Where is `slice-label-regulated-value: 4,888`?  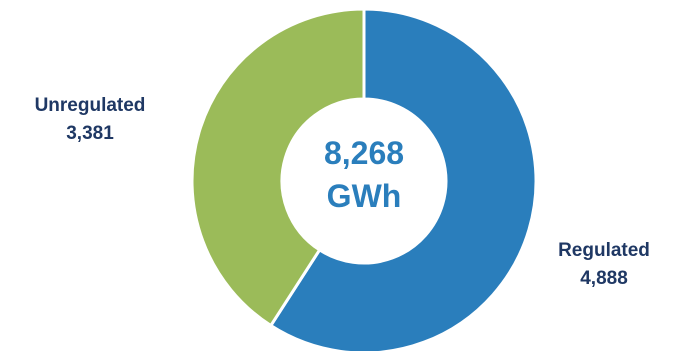
slice-label-regulated-value: 4,888 is located at coordinates (604, 278).